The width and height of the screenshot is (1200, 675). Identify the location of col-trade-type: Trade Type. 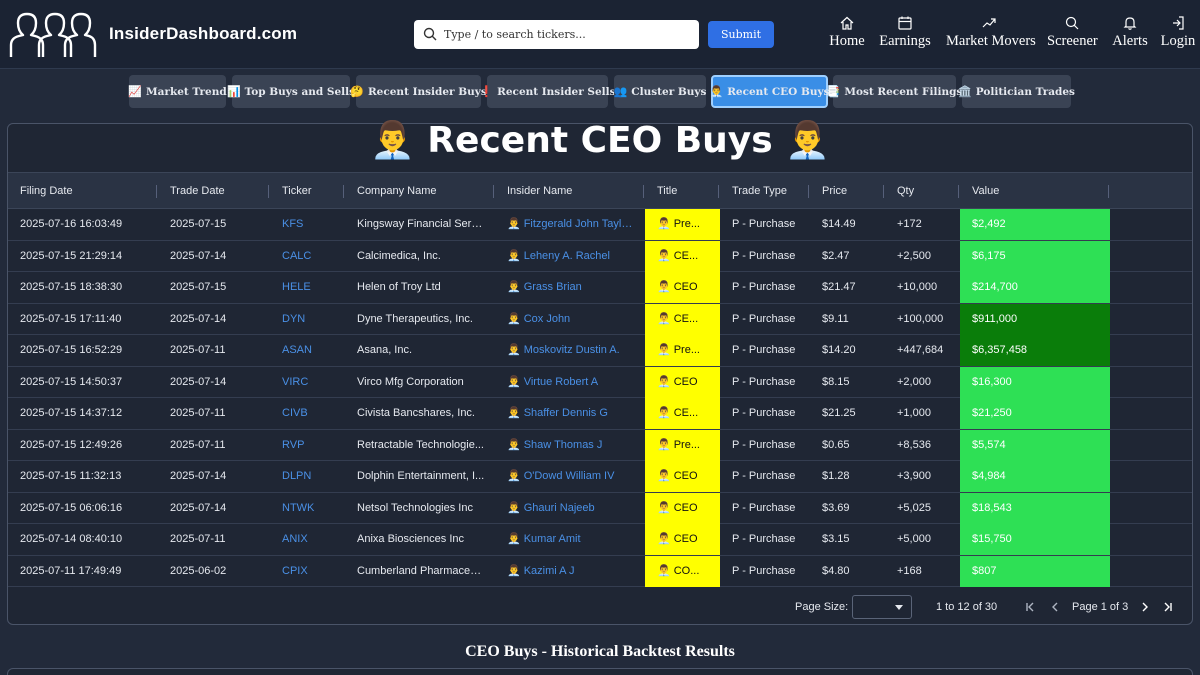
(760, 191).